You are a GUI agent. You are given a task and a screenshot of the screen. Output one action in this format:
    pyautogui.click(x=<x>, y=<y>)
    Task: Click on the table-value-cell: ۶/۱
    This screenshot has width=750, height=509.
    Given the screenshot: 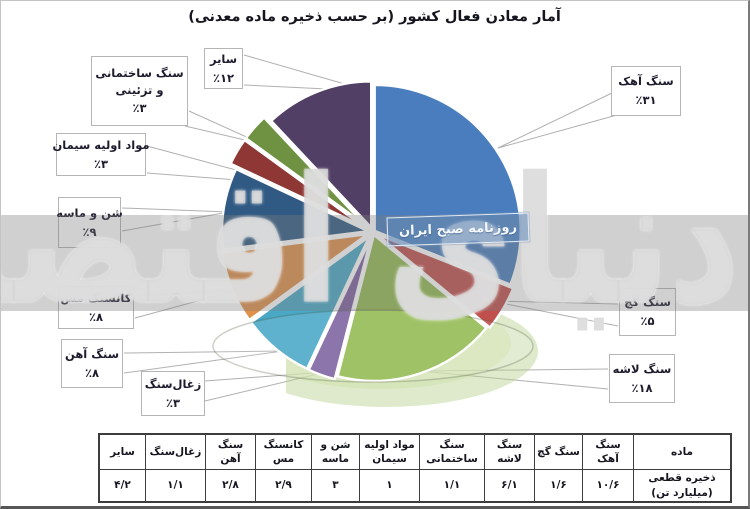 What is the action you would take?
    pyautogui.click(x=509, y=486)
    